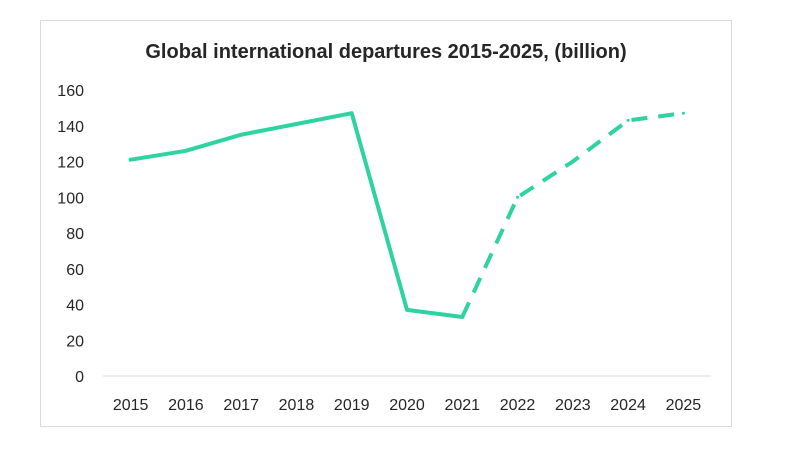 The height and width of the screenshot is (451, 800). I want to click on series-line-projection, so click(572, 214).